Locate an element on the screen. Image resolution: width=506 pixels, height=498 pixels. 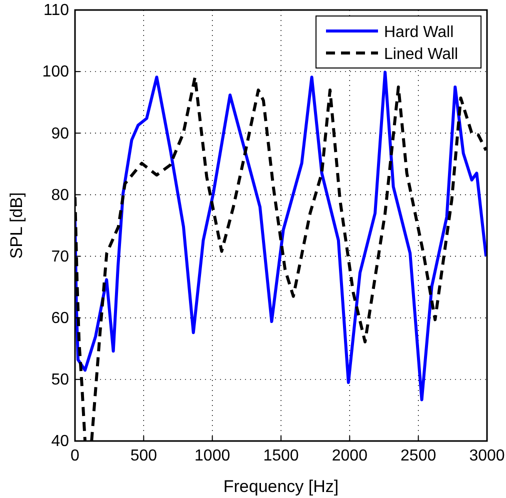
legend-label: Lined Wall is located at coordinates (421, 54).